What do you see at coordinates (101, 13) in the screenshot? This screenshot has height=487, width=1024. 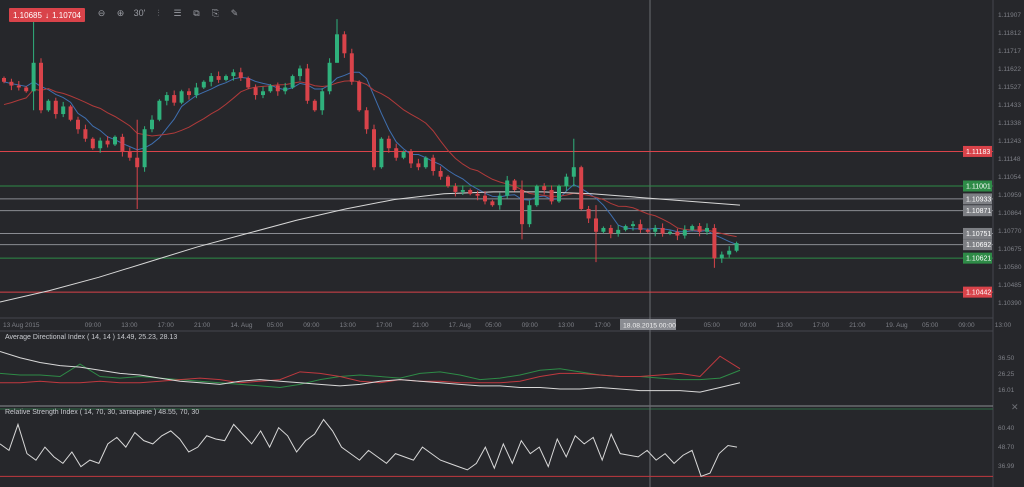 I see `zoom-out-icon: ⊖` at bounding box center [101, 13].